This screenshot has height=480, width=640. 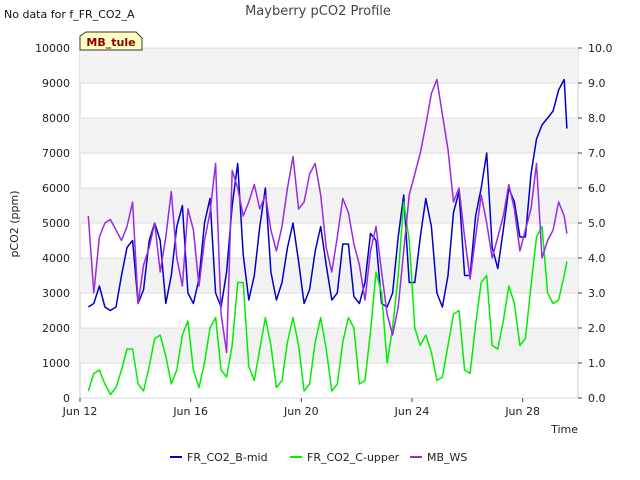 I want to click on y2-tick-label: 0.0, so click(x=597, y=398).